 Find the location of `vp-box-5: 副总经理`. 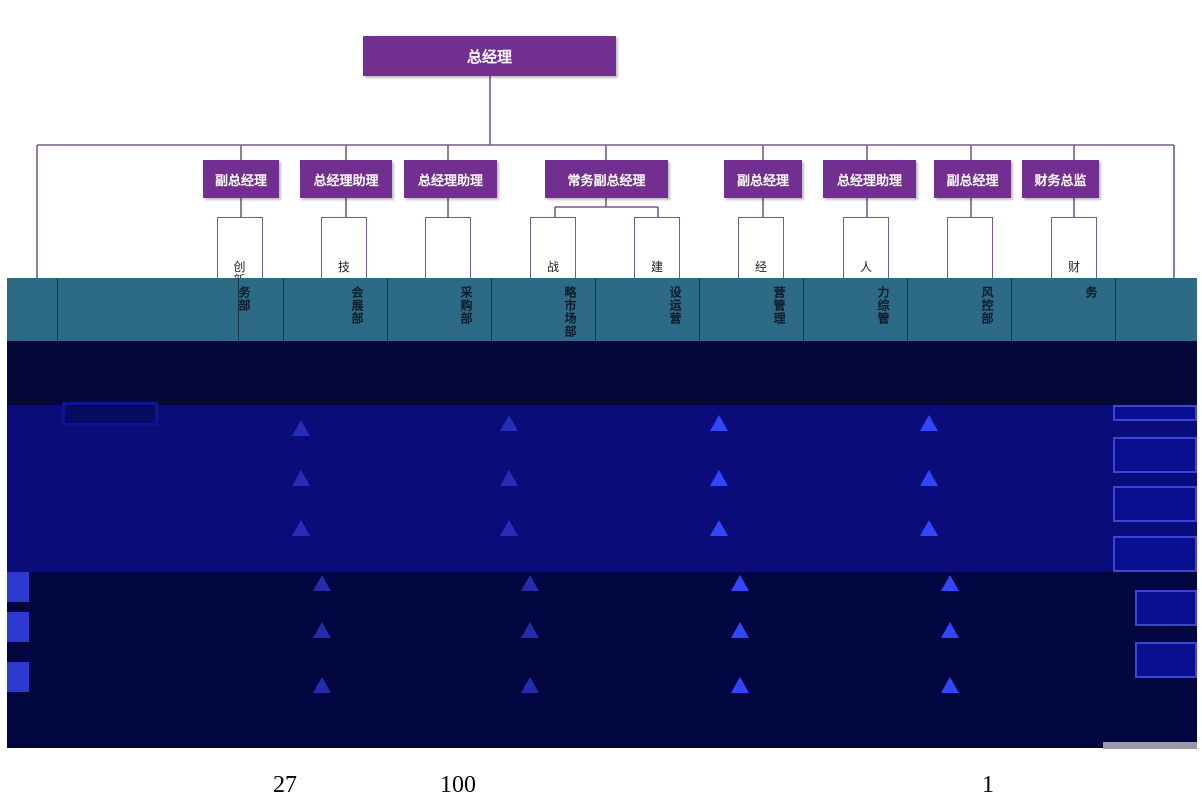

vp-box-5: 副总经理 is located at coordinates (763, 179).